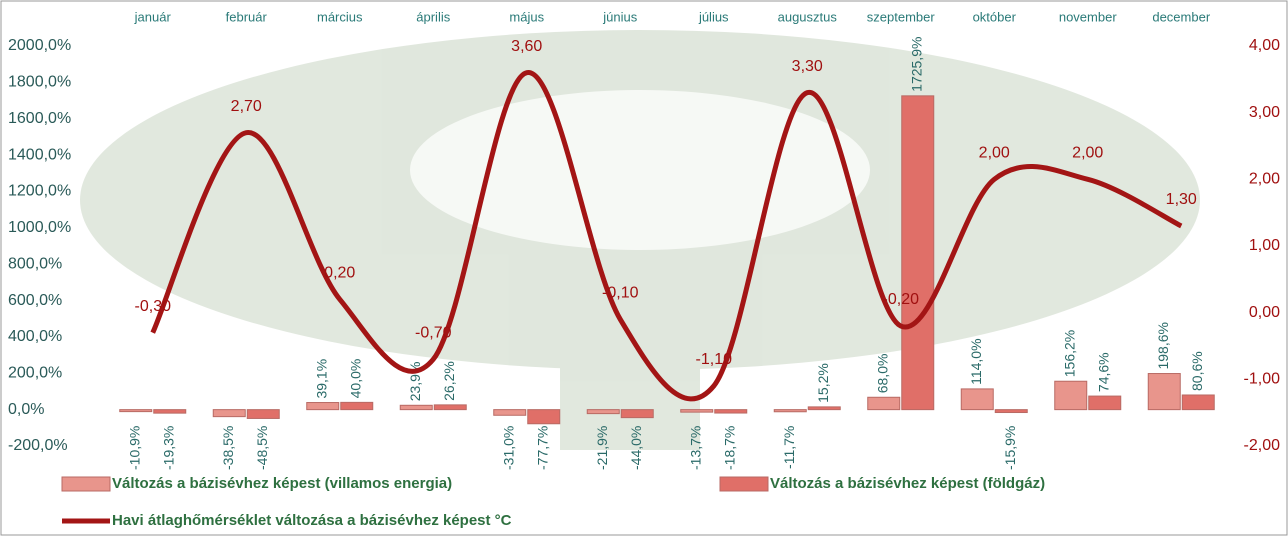 This screenshot has height=536, width=1288. What do you see at coordinates (247, 16) in the screenshot?
I see `x-tick-label: február` at bounding box center [247, 16].